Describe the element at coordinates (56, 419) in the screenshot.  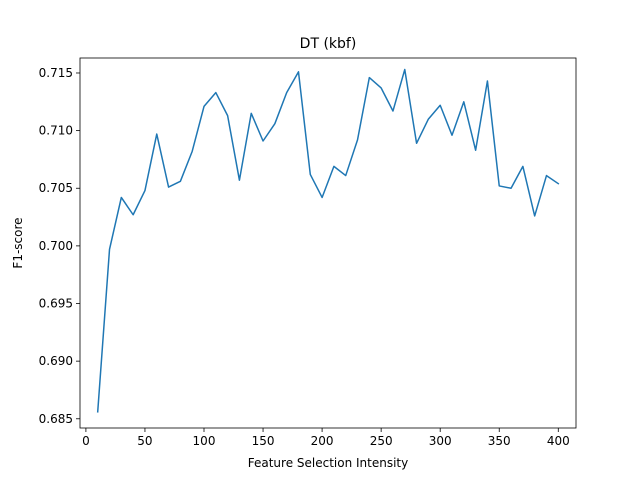
I see `y-tick-label: 0.685` at that location.